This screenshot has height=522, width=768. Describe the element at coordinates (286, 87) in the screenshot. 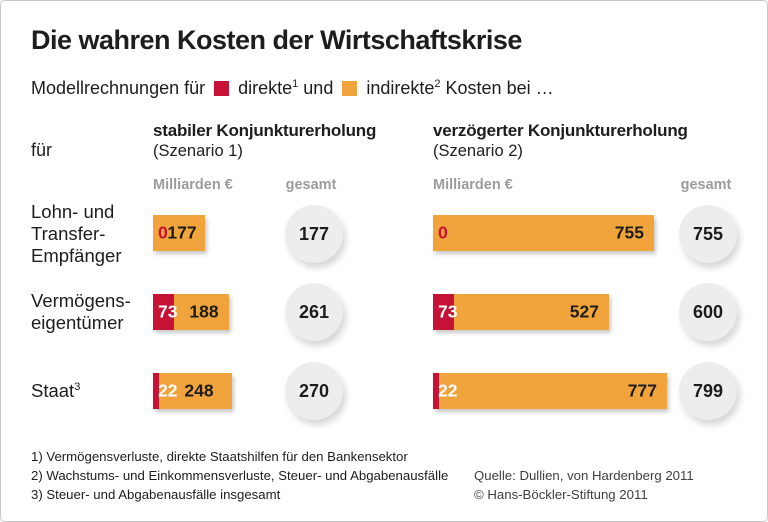

I see `legend-direct-label: direkte1 und` at that location.